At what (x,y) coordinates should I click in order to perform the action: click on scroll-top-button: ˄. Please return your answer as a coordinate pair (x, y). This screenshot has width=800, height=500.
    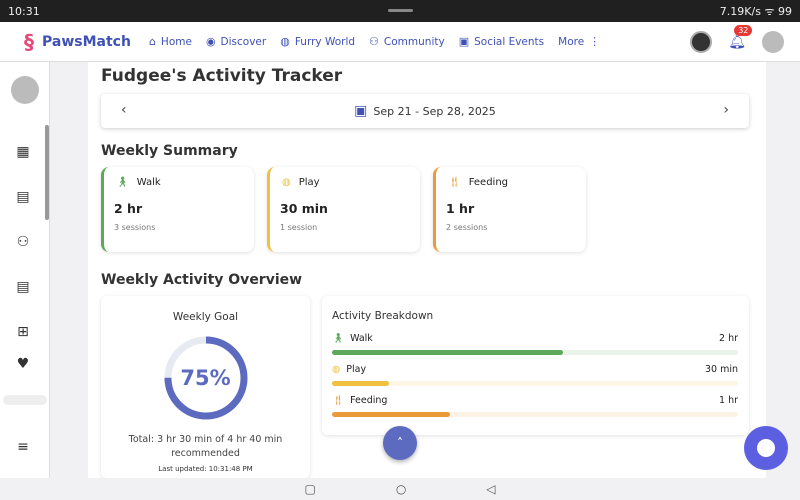
    Looking at the image, I should click on (400, 443).